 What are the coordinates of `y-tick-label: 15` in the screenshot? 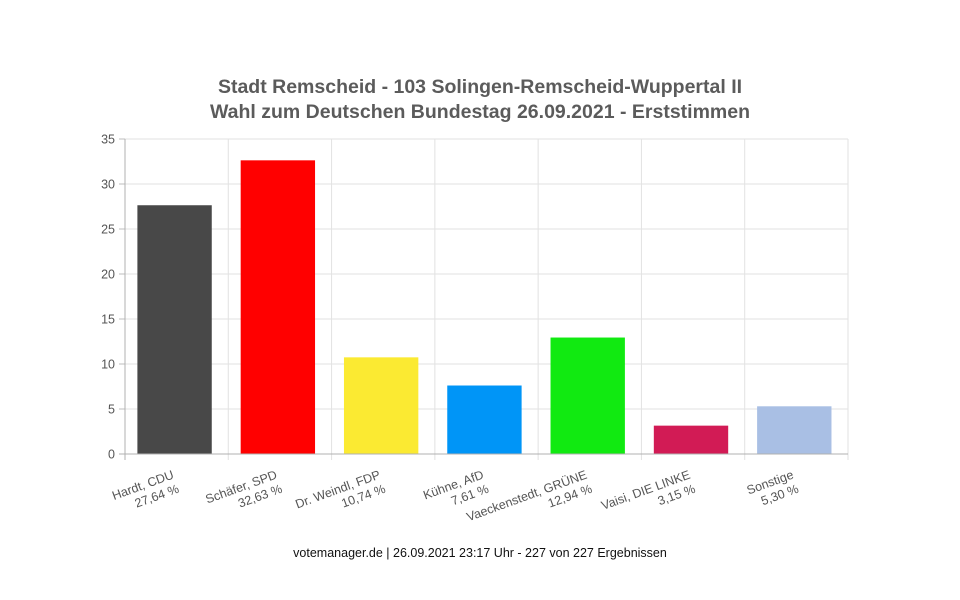 It's located at (108, 320).